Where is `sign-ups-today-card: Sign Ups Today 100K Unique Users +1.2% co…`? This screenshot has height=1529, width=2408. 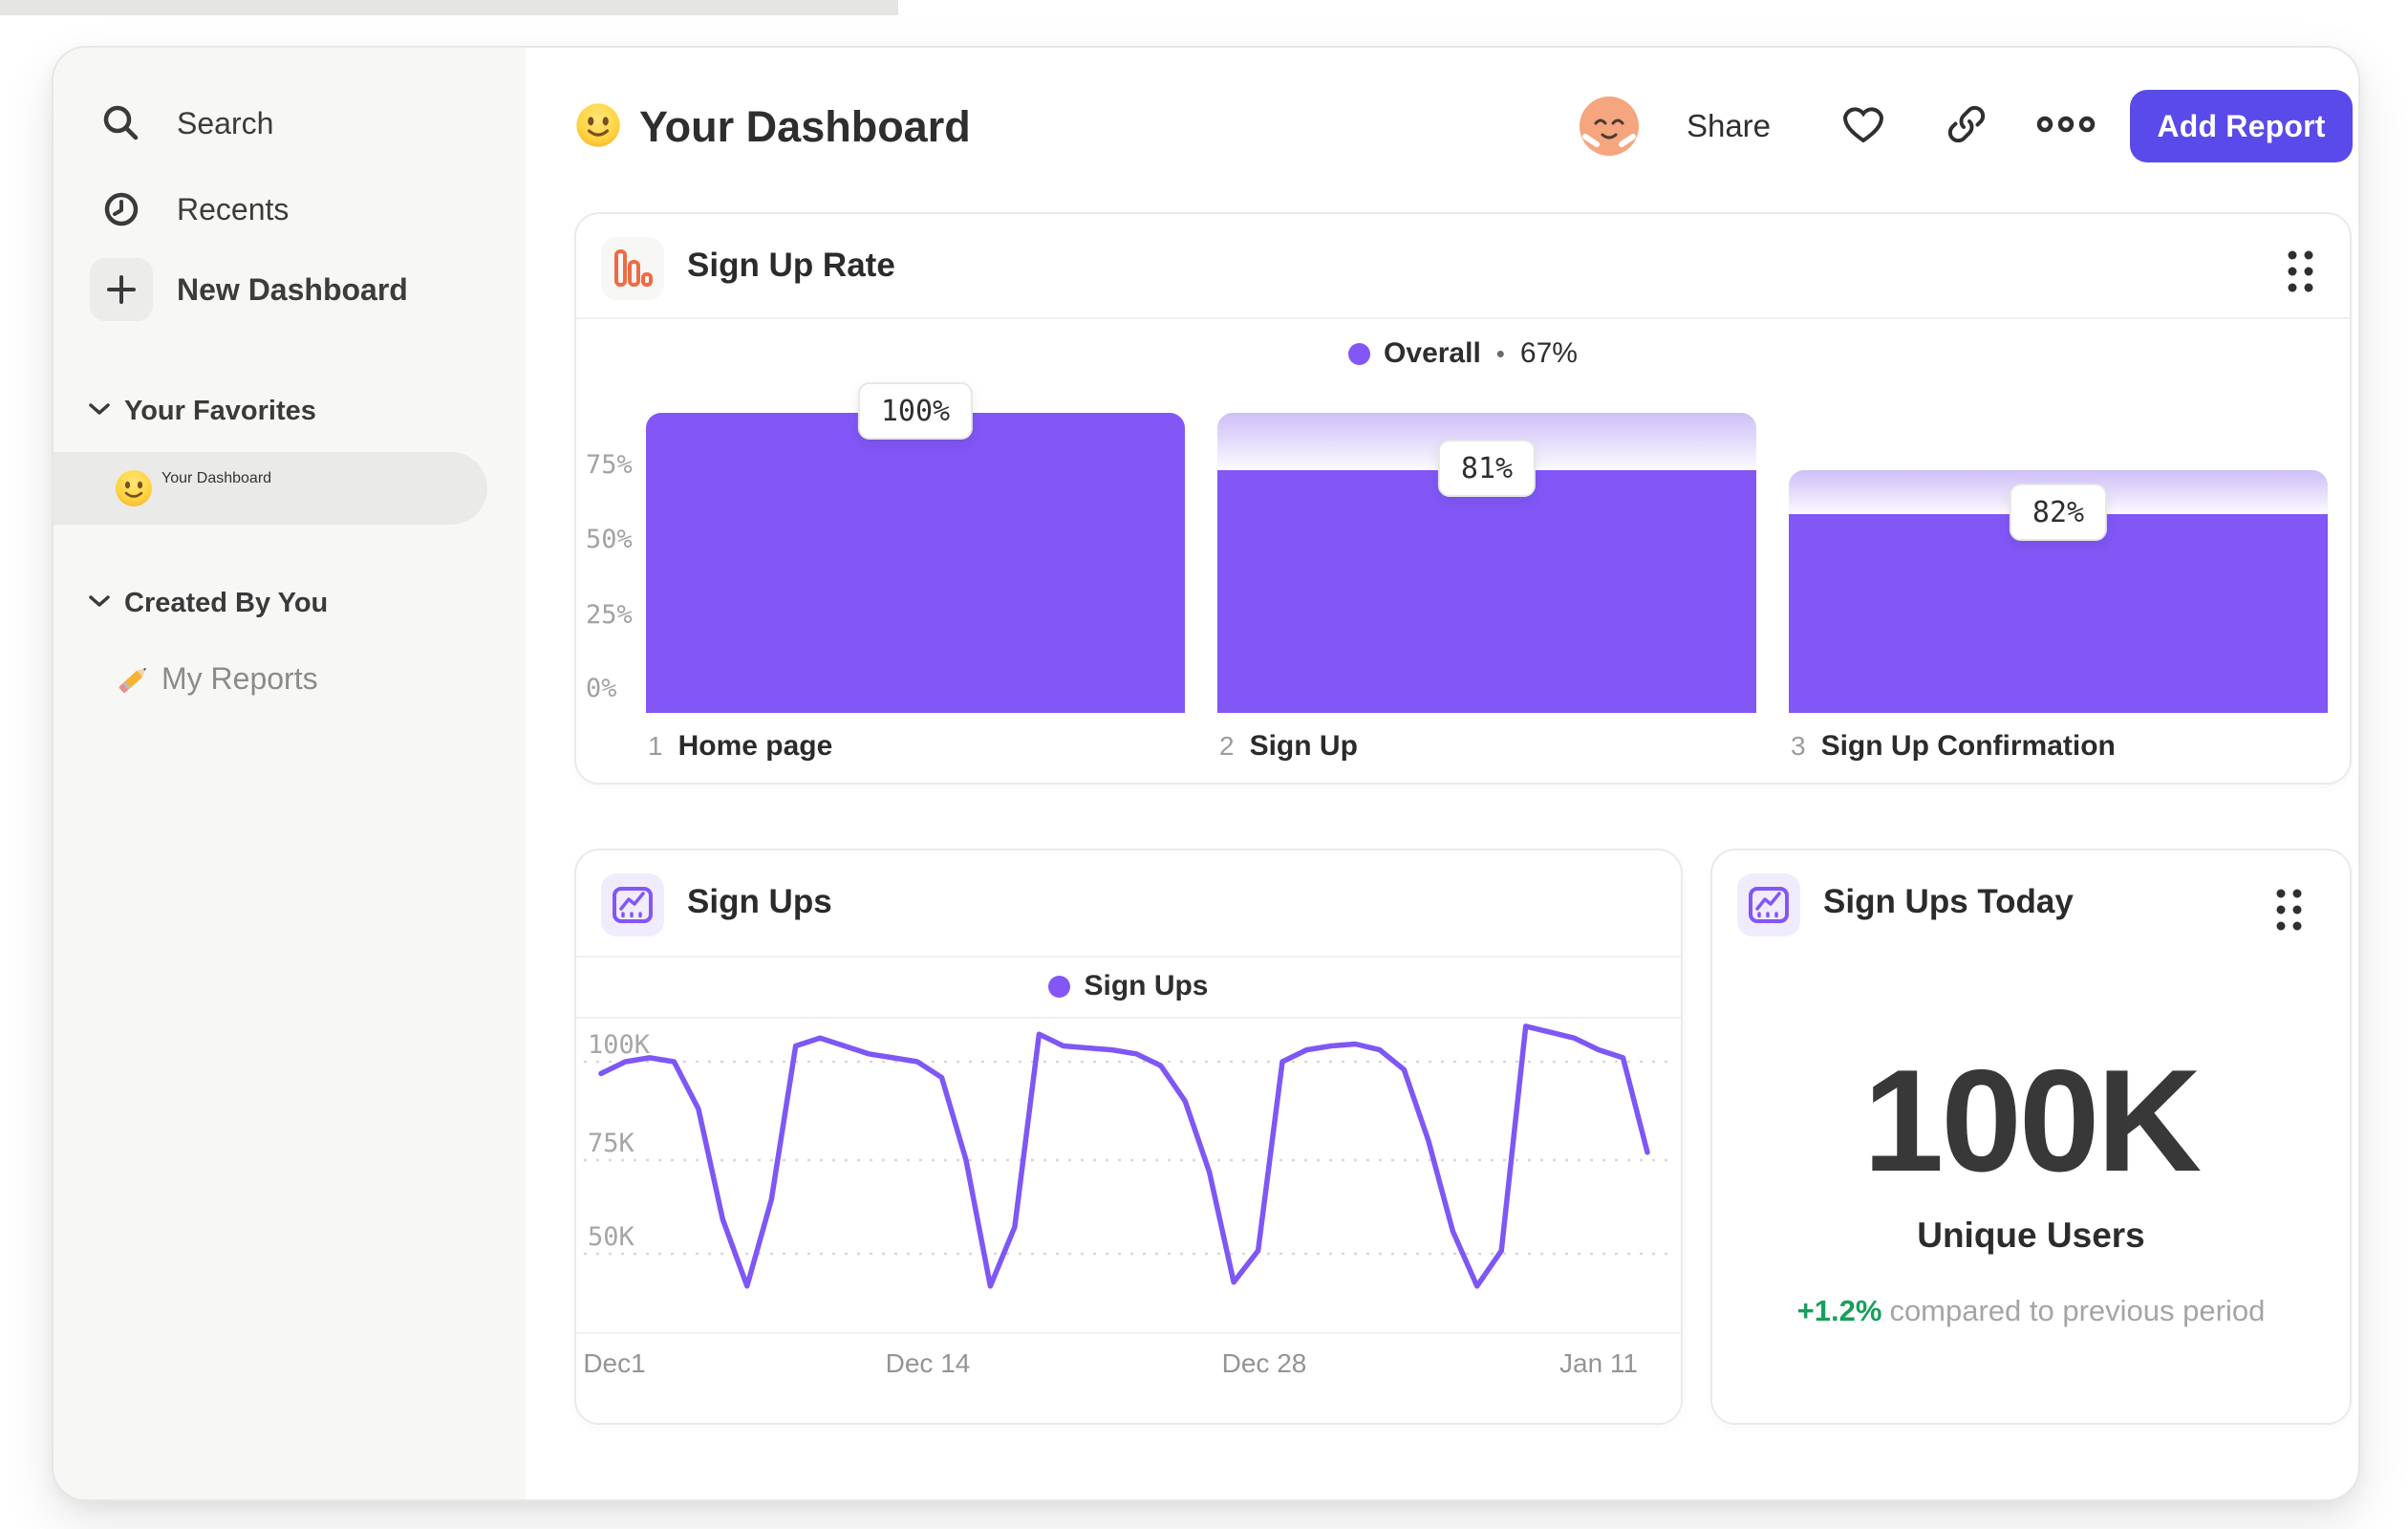
sign-ups-today-card: Sign Ups Today 100K Unique Users +1.2% co… is located at coordinates (2031, 1137).